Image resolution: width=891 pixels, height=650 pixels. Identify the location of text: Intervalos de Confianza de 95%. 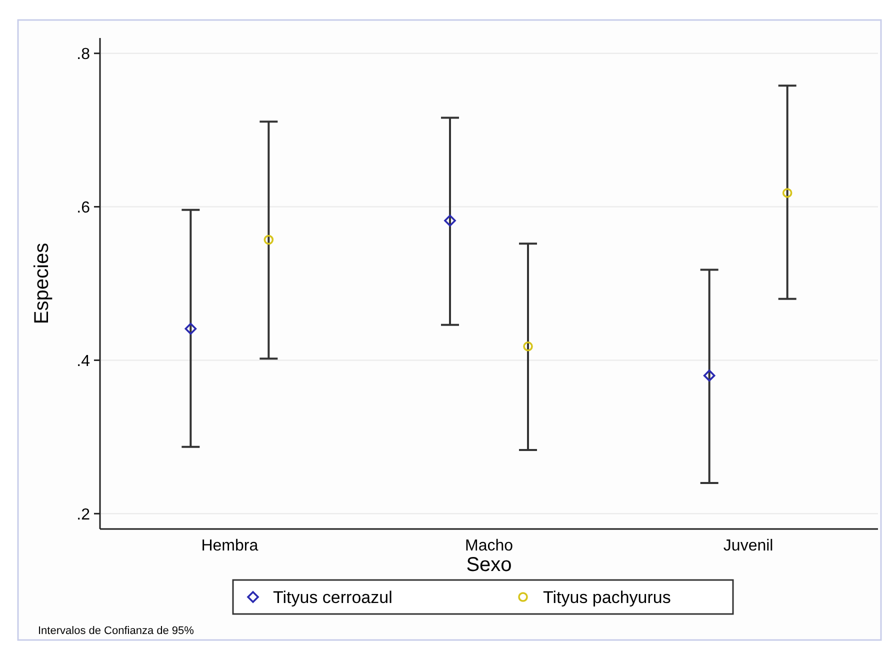
(116, 631).